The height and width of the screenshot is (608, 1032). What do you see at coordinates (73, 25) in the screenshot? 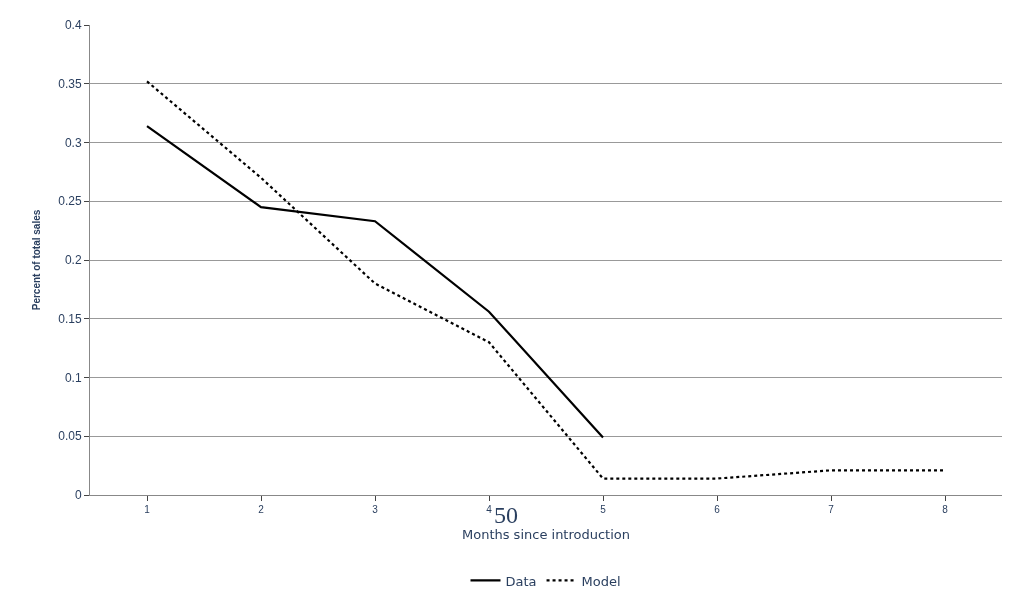
I see `y-tick-label: 0.4` at bounding box center [73, 25].